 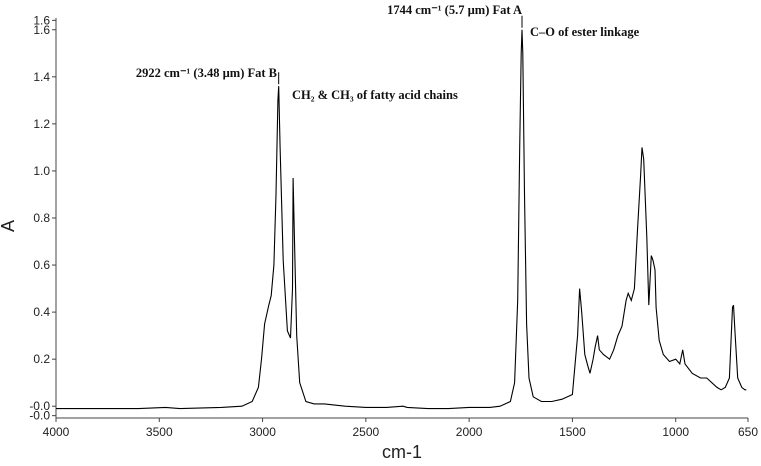 I want to click on x-tick-label: 2500, so click(x=365, y=432).